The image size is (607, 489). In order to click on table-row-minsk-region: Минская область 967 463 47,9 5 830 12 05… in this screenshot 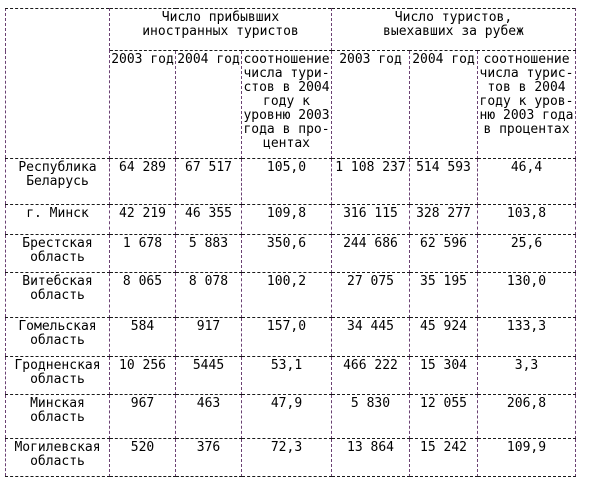, I will do `click(290, 416)`.